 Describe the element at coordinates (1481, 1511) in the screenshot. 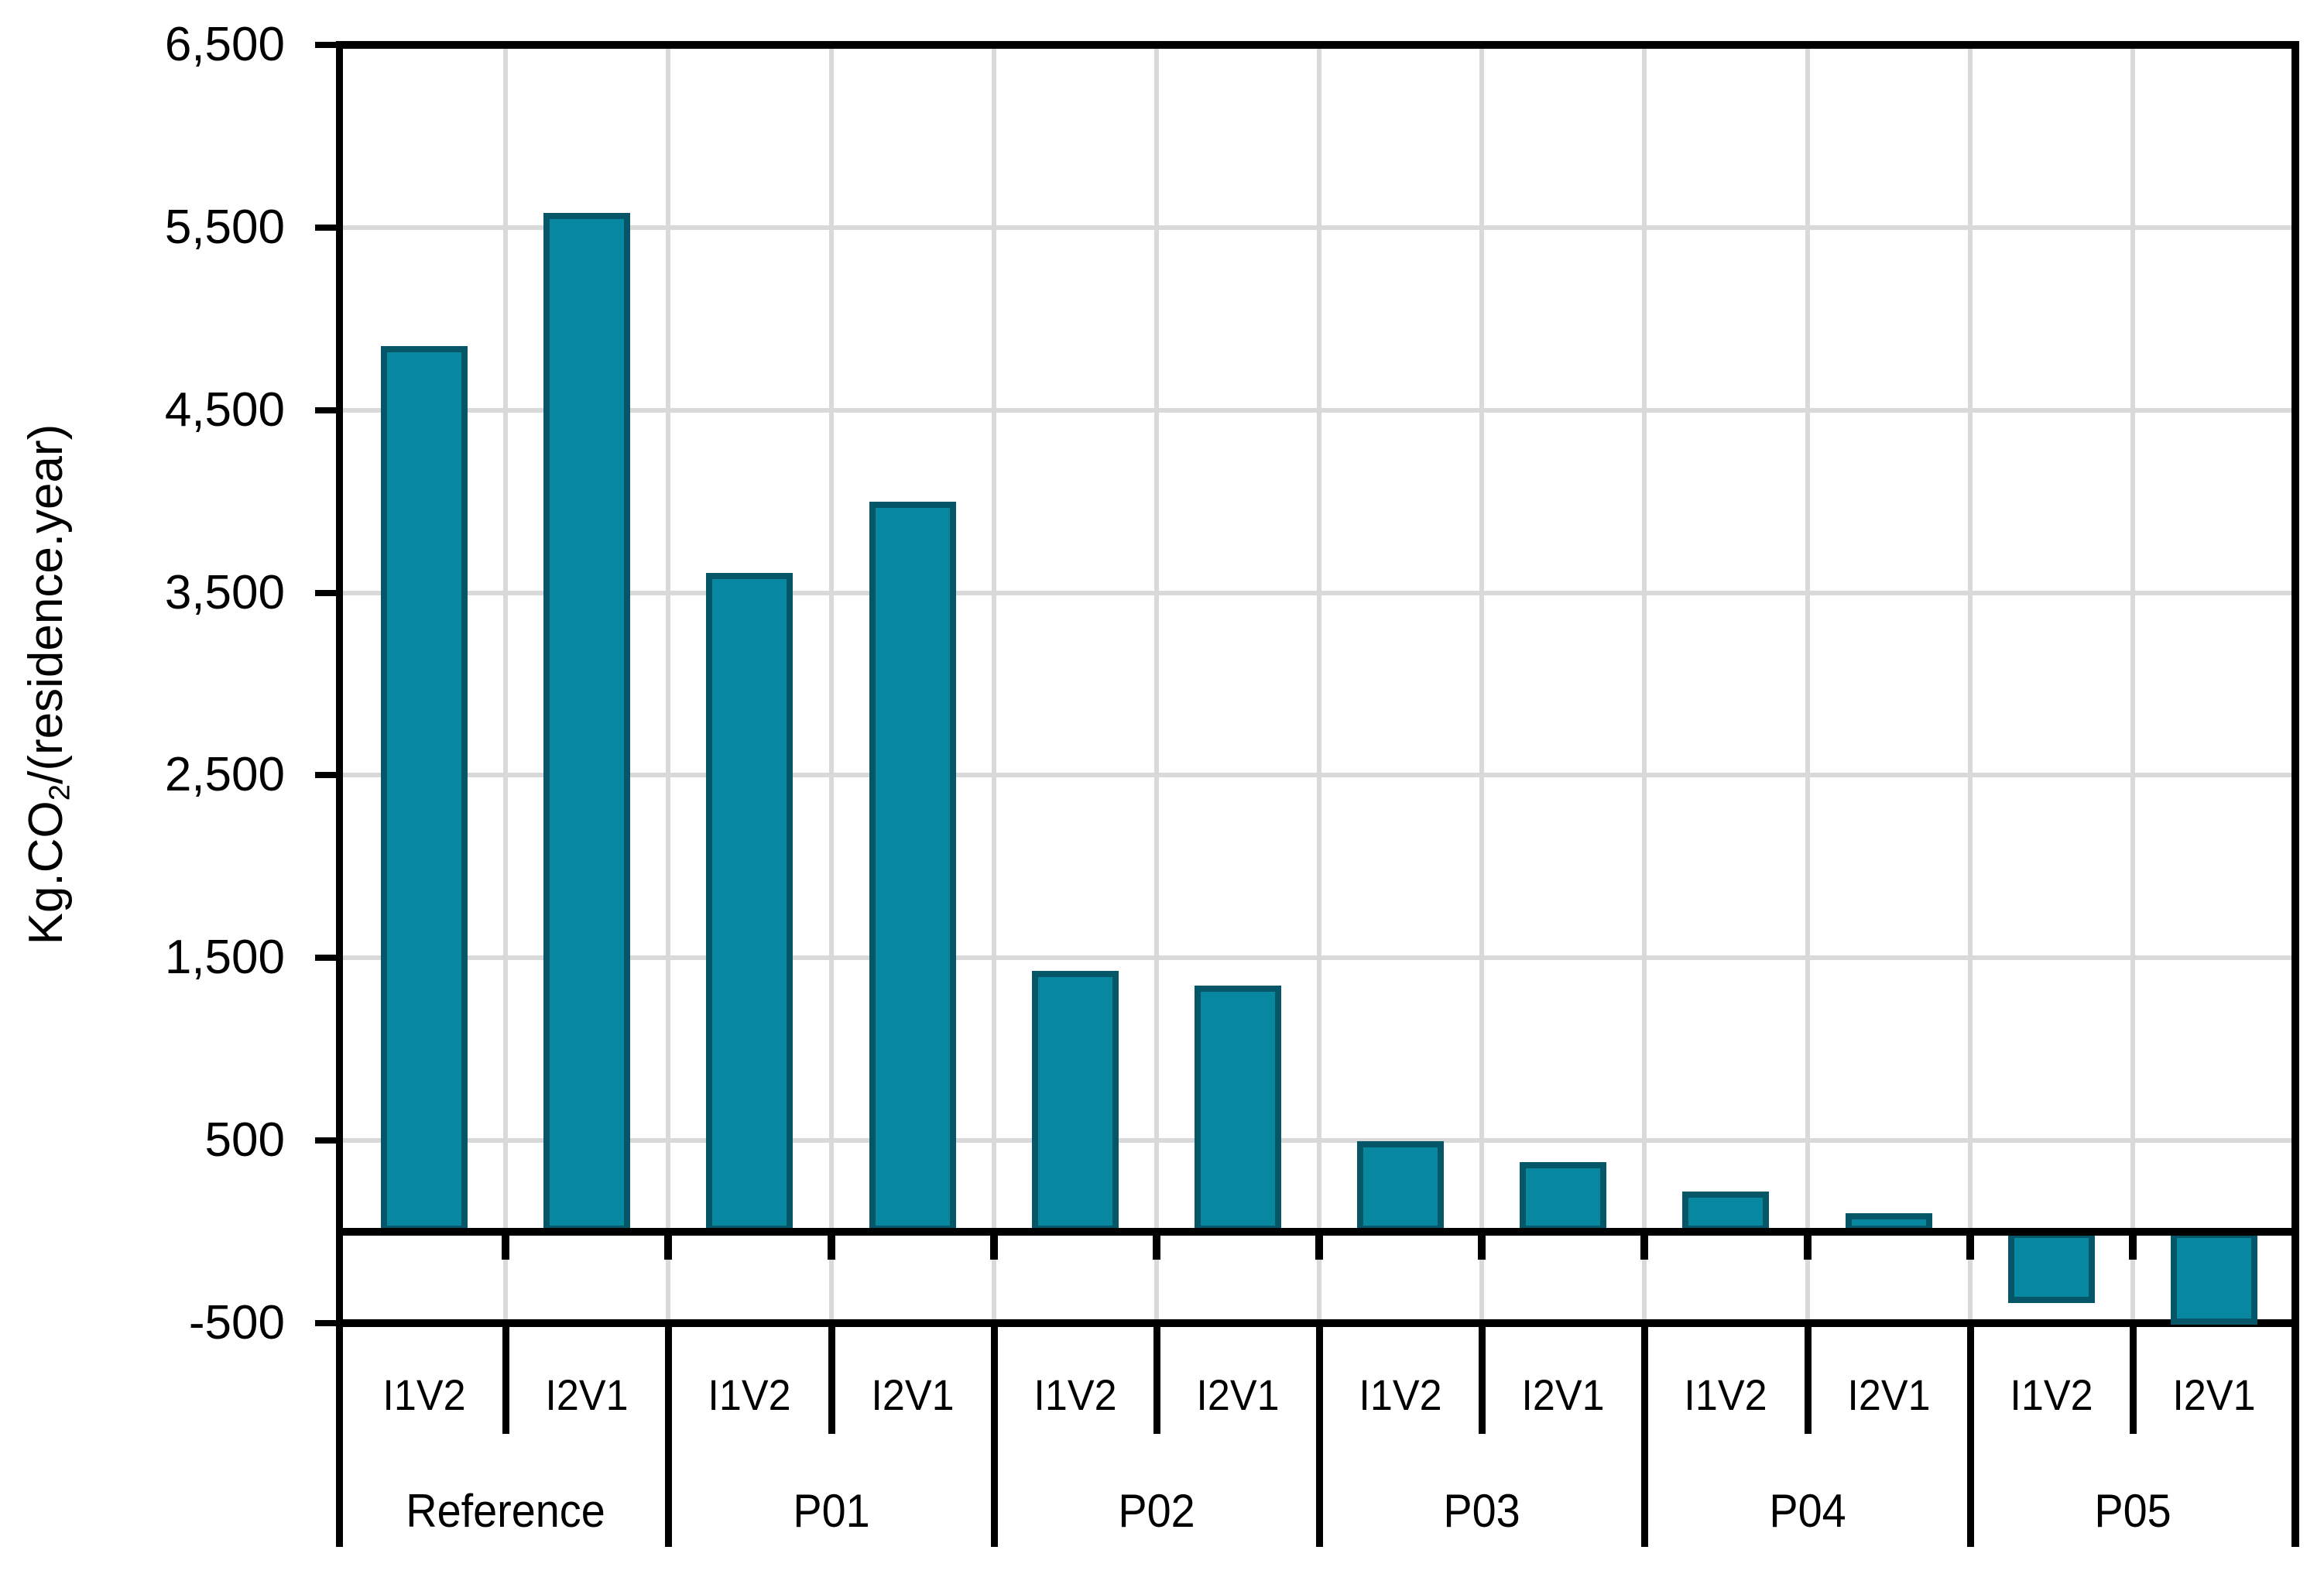

I see `x-group-label: P03` at that location.